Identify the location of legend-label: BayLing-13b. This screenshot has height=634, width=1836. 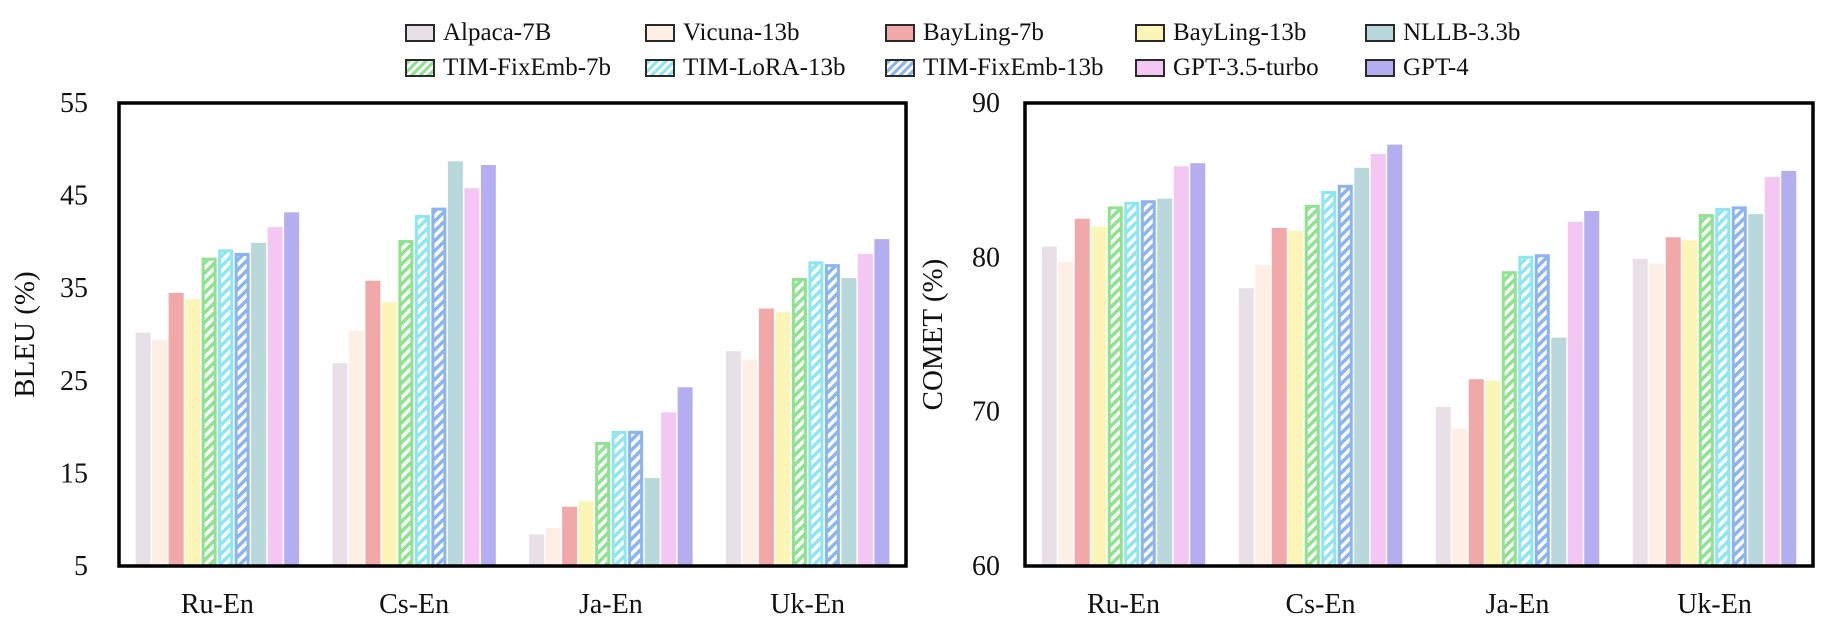
(1240, 32).